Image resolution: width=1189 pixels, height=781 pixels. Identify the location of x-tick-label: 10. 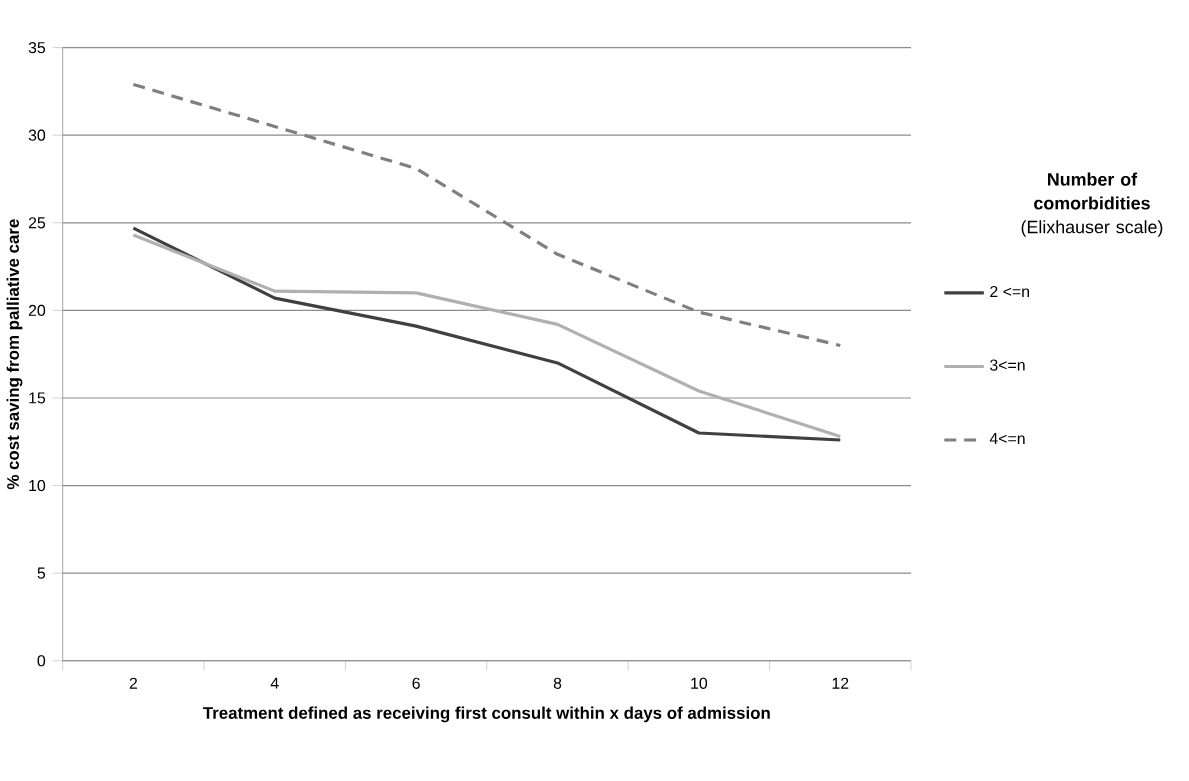
(699, 683).